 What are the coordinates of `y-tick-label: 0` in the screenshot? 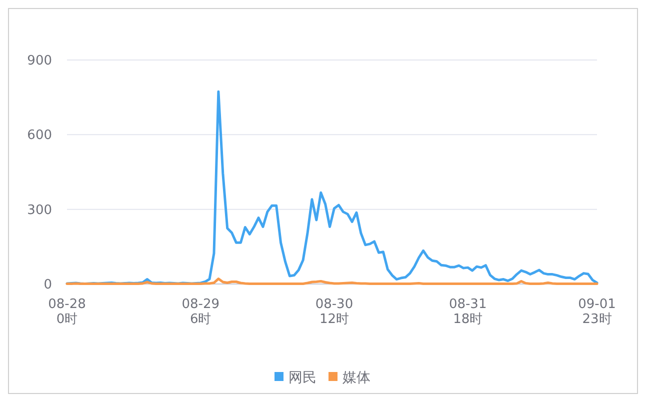 It's located at (48, 285).